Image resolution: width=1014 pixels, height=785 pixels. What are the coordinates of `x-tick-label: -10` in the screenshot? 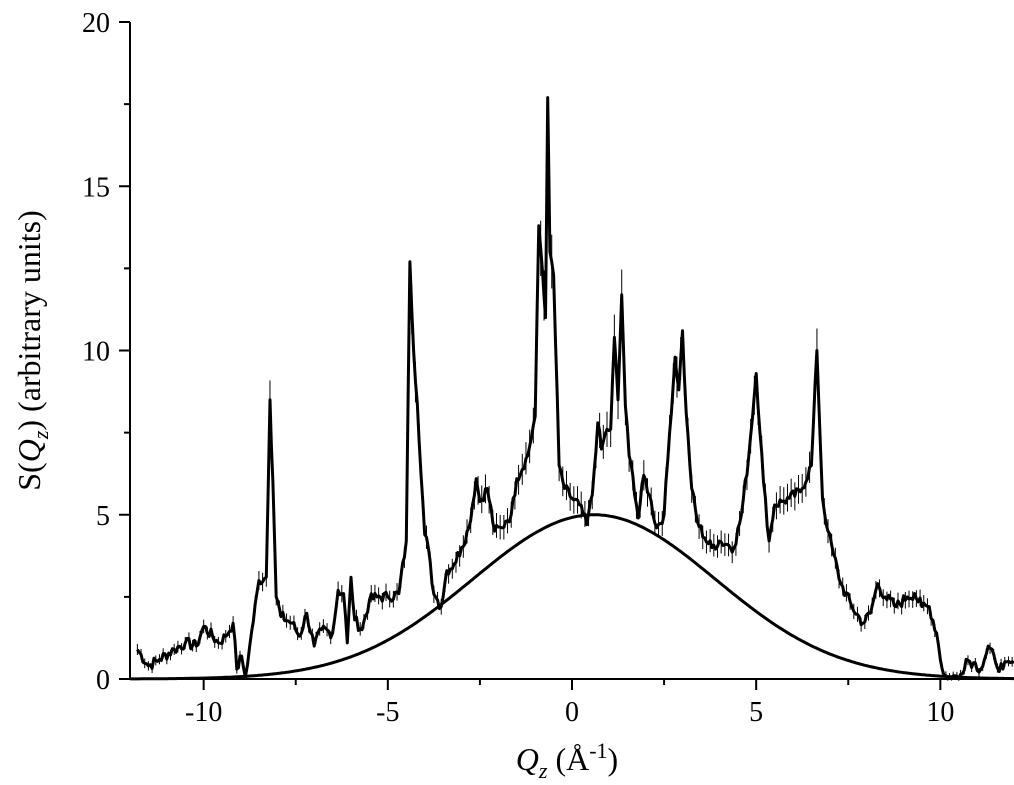 It's located at (203, 712).